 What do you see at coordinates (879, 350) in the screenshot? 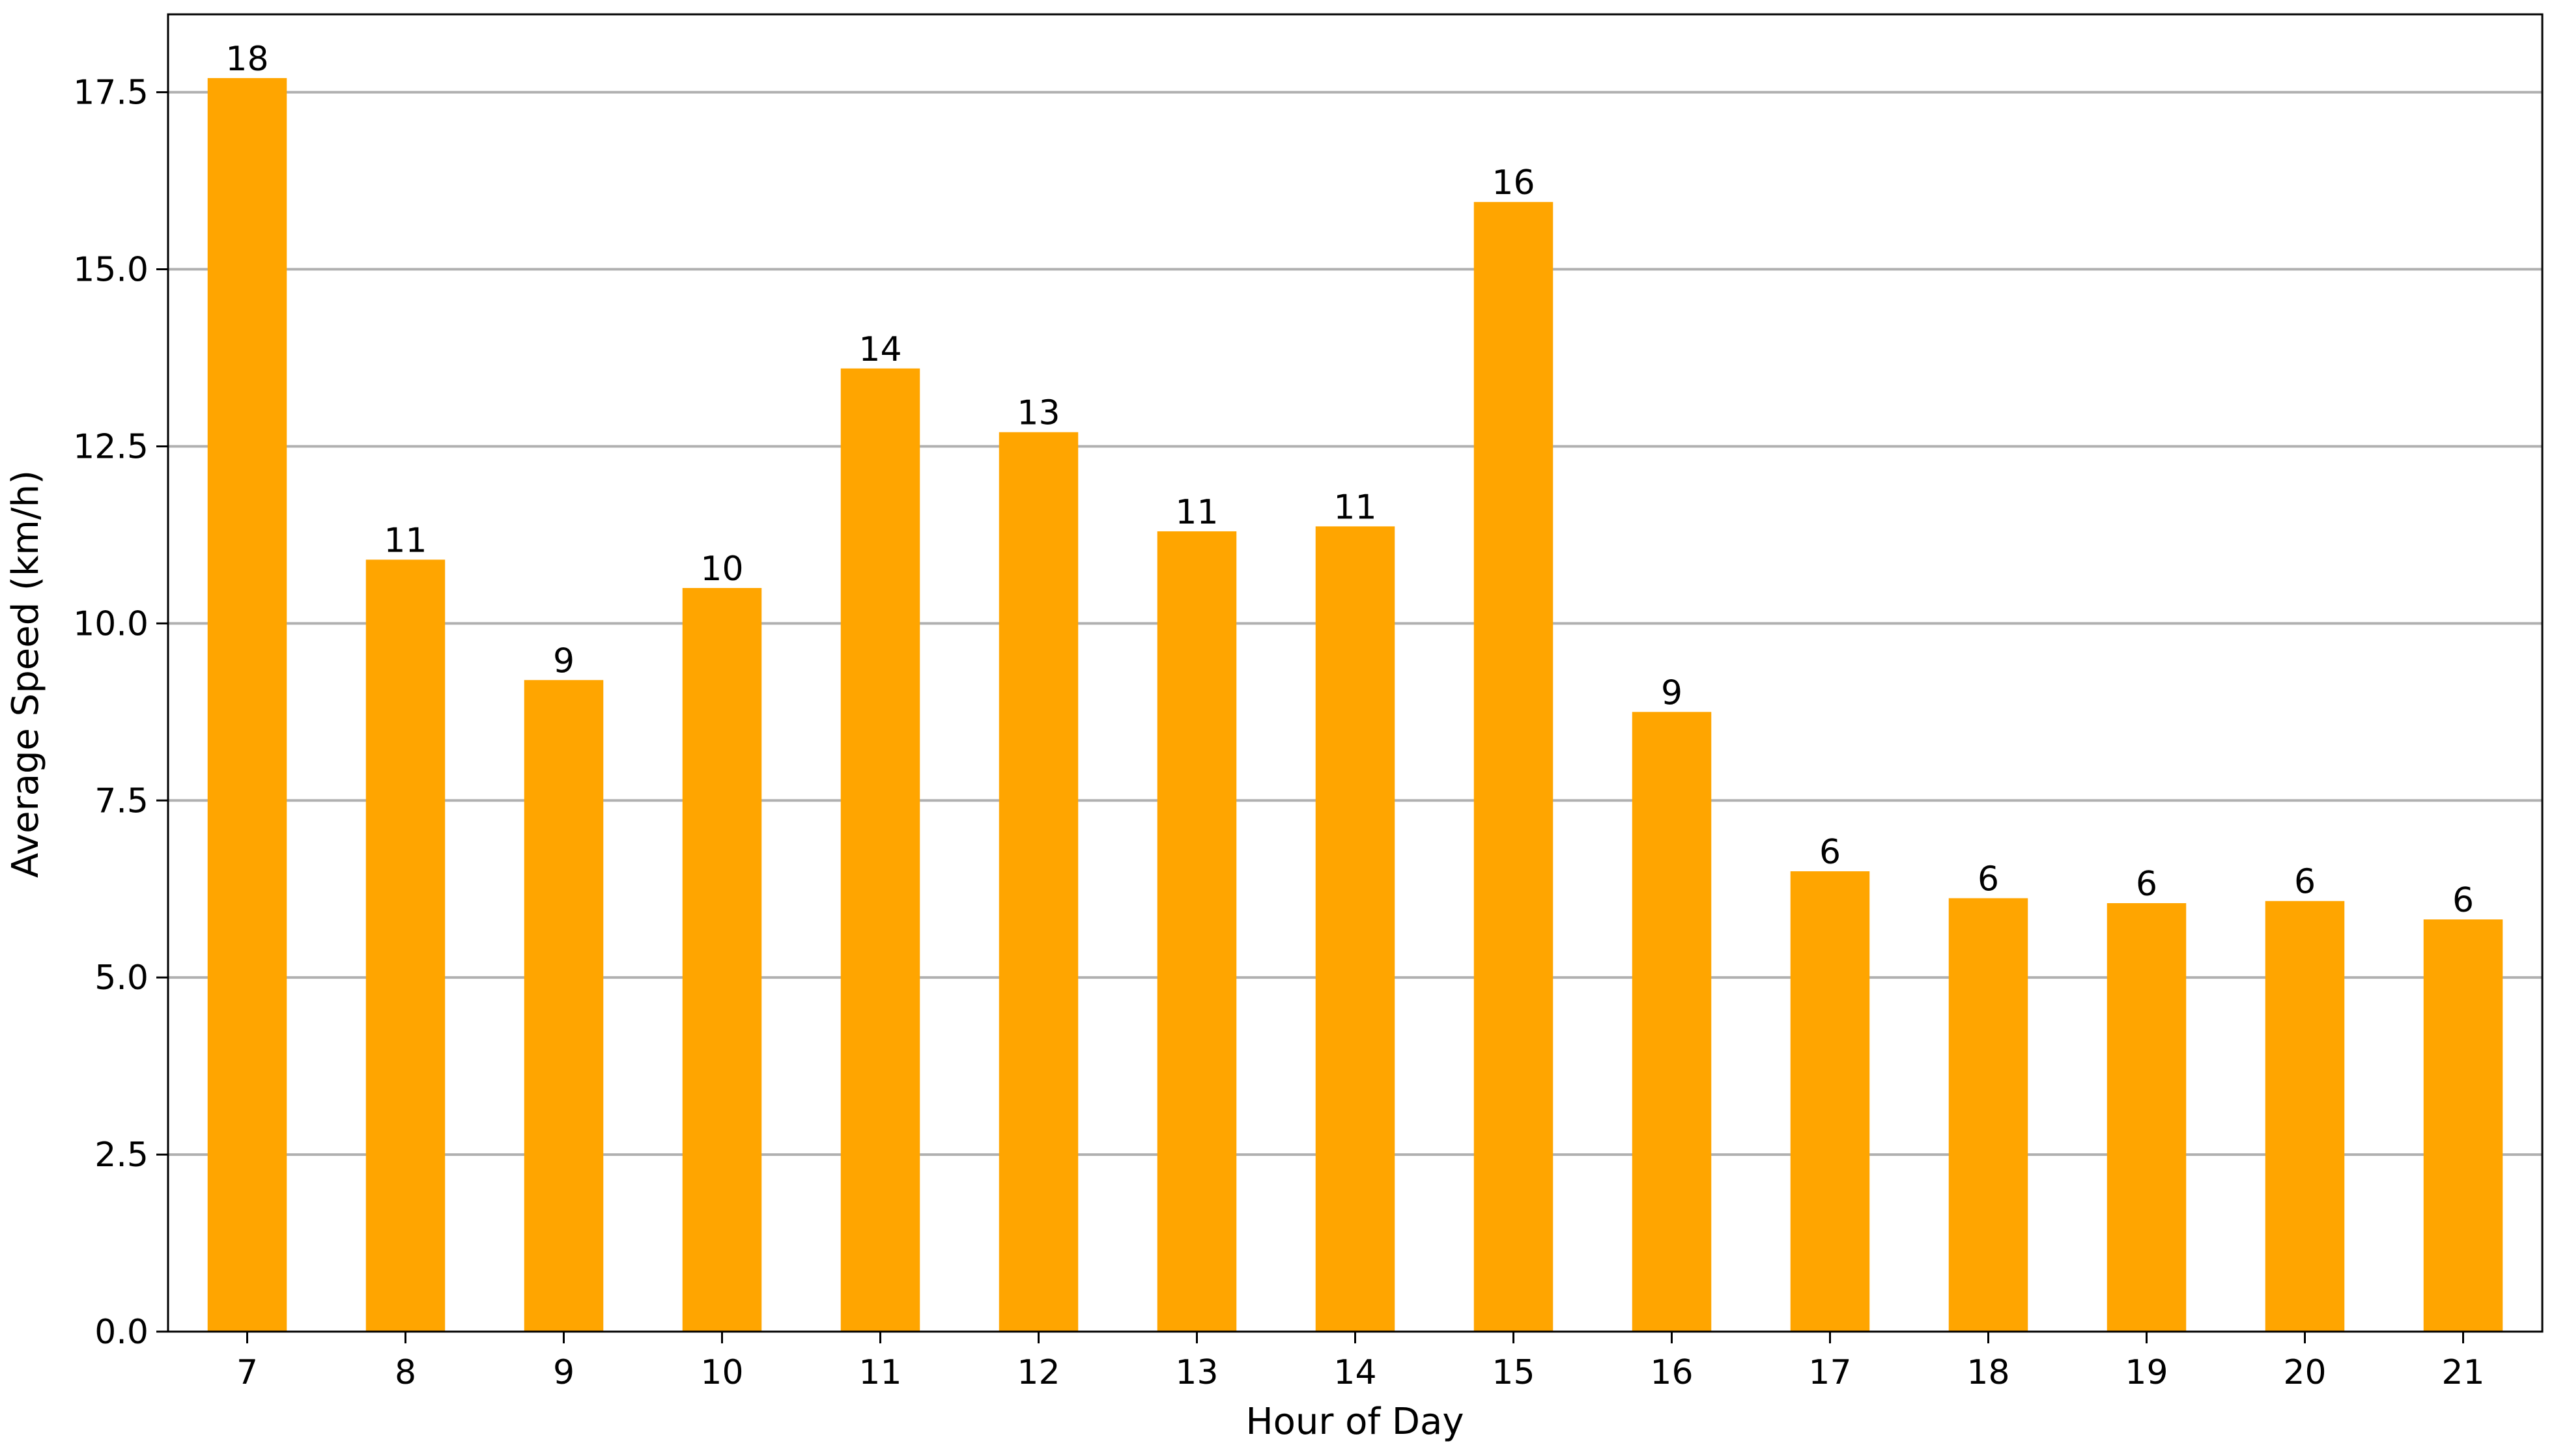
I see `bar-data-label: 14` at bounding box center [879, 350].